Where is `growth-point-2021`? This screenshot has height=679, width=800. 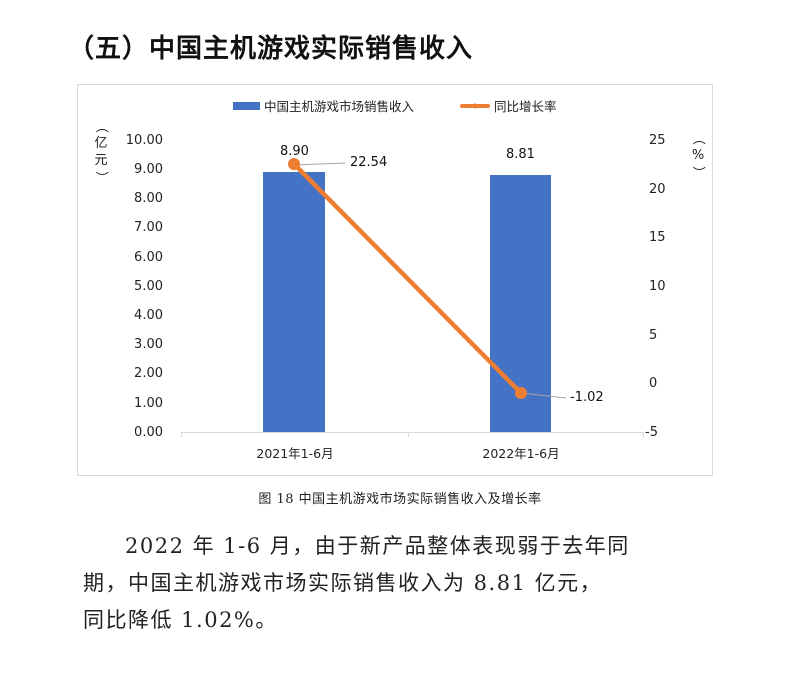 growth-point-2021 is located at coordinates (294, 164).